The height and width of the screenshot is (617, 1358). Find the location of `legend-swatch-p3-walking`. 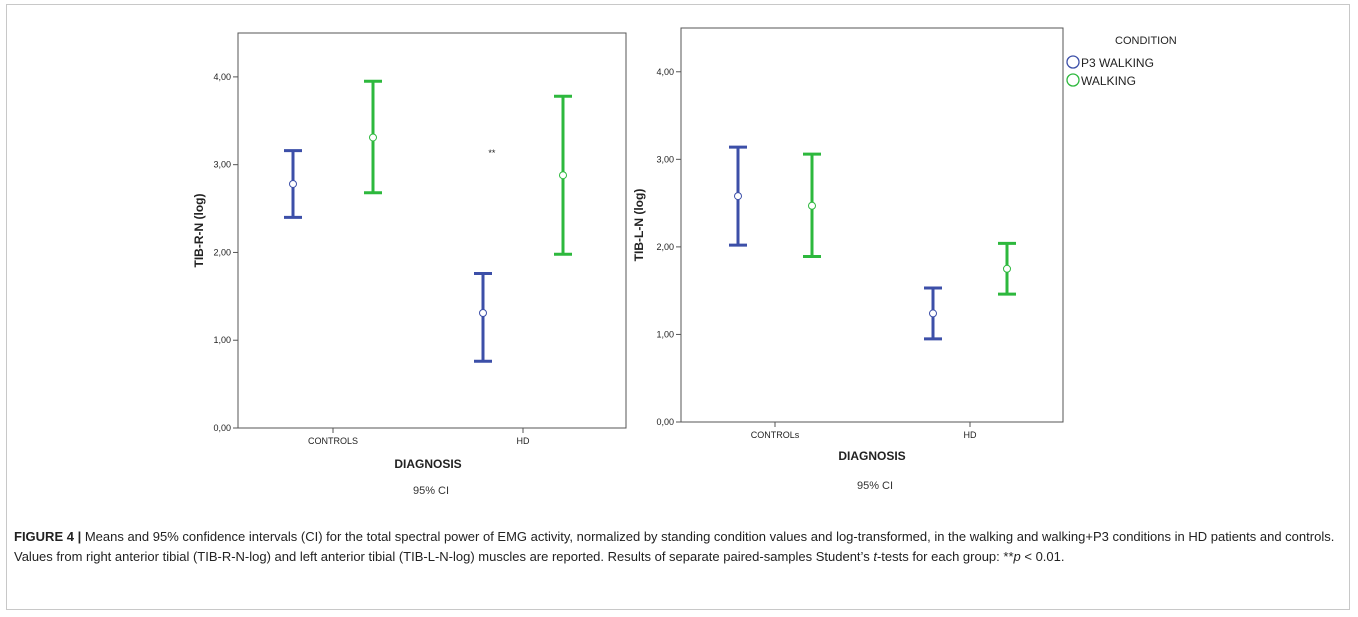

legend-swatch-p3-walking is located at coordinates (1073, 62).